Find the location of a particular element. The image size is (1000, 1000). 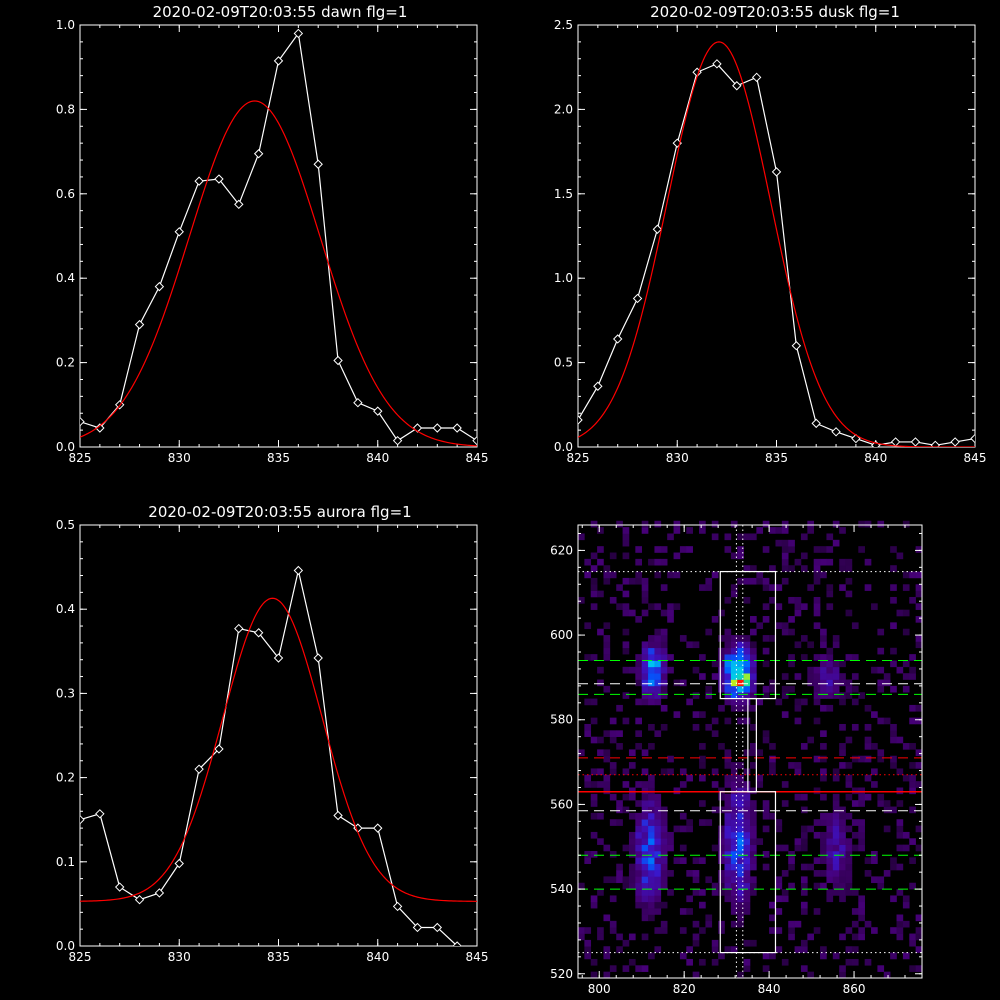

image-ytick-label: 580 is located at coordinates (561, 720).